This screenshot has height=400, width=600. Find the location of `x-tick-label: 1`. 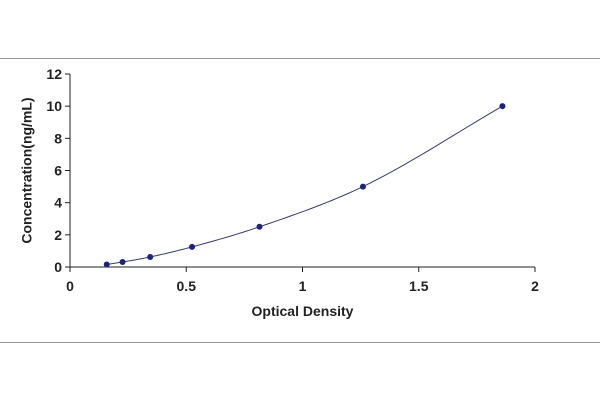

x-tick-label: 1 is located at coordinates (303, 286).